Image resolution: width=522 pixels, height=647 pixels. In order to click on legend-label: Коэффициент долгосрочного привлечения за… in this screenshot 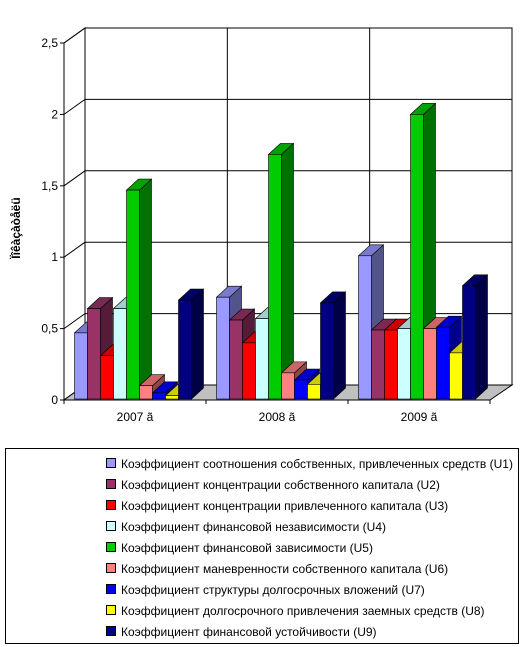, I will do `click(303, 611)`.